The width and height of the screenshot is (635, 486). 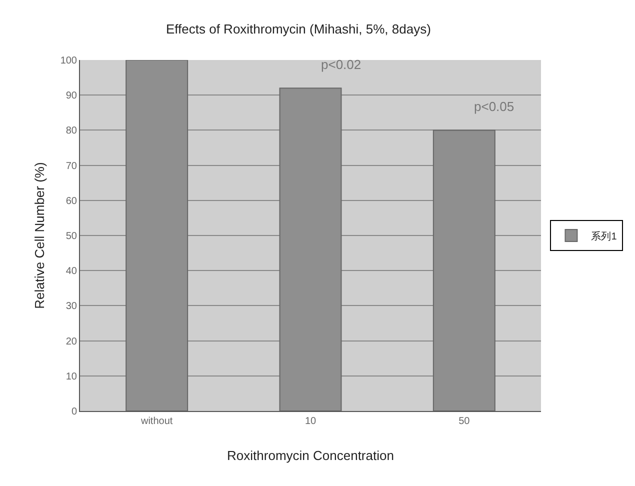 I want to click on y-tick-label: 30, so click(x=72, y=306).